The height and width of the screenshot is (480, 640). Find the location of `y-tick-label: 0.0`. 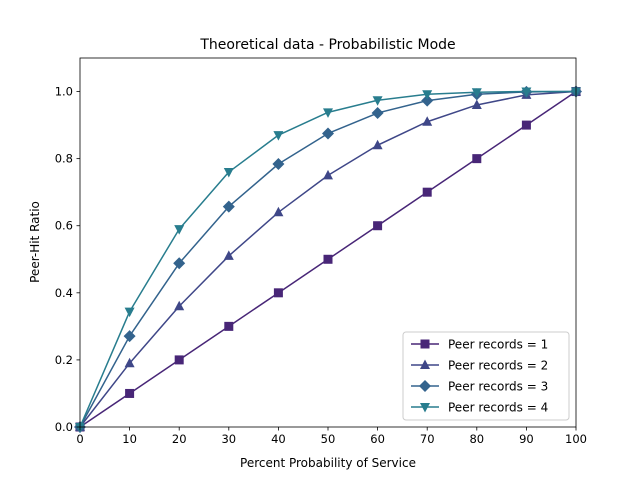

y-tick-label: 0.0 is located at coordinates (64, 427).